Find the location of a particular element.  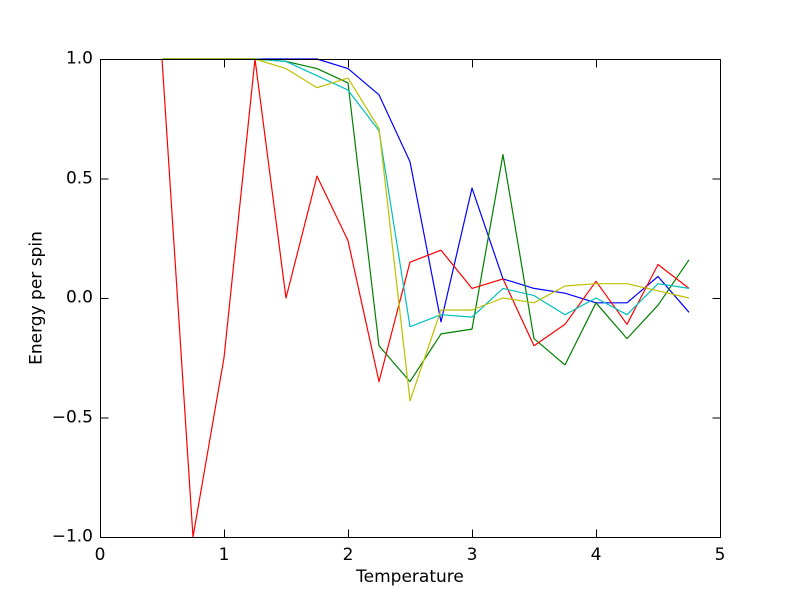

y-tick-label: 0.0 is located at coordinates (79, 297).